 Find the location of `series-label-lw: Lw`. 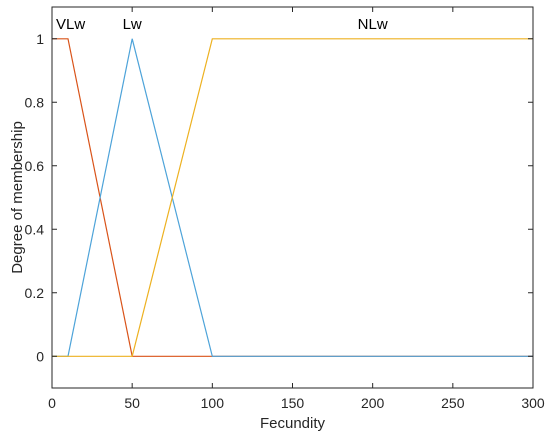

series-label-lw: Lw is located at coordinates (132, 24).